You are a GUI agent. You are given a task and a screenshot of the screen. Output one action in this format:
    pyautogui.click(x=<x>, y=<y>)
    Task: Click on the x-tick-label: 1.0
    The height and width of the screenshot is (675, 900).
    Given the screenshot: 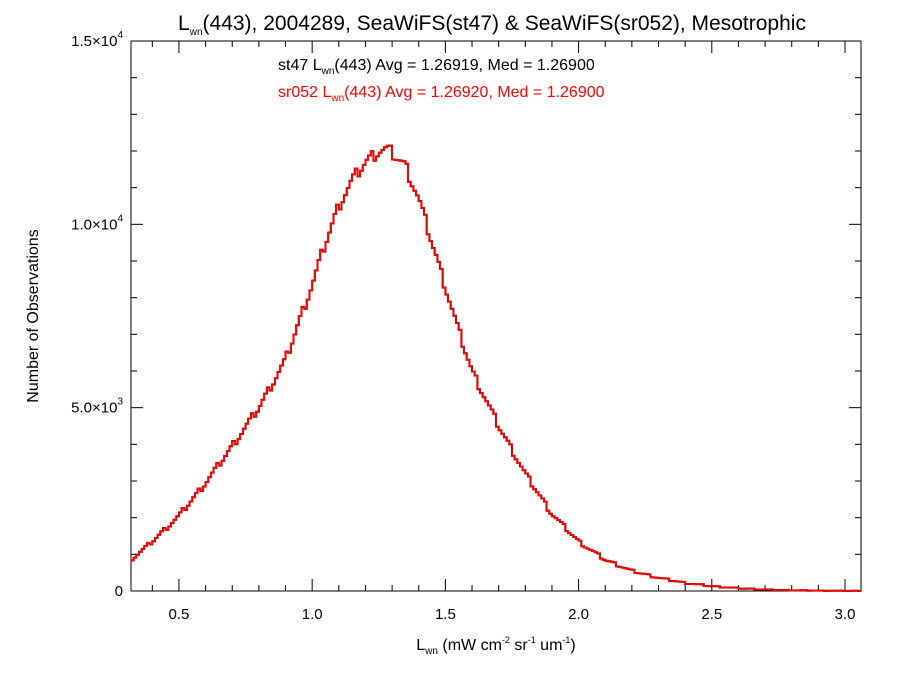 What is the action you would take?
    pyautogui.click(x=312, y=614)
    